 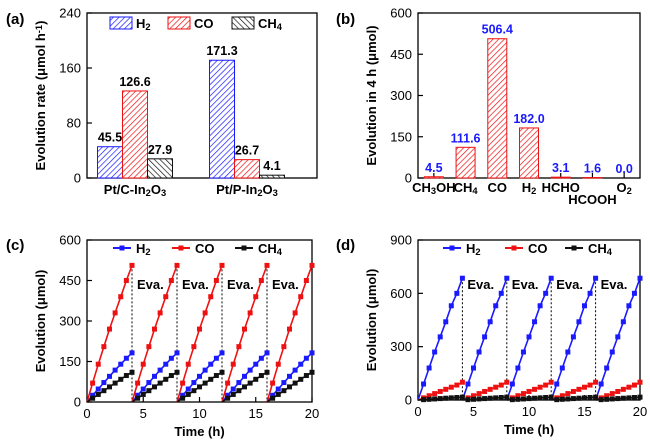 What do you see at coordinates (143, 24) in the screenshot?
I see `a-legend-label-0: H2` at bounding box center [143, 24].